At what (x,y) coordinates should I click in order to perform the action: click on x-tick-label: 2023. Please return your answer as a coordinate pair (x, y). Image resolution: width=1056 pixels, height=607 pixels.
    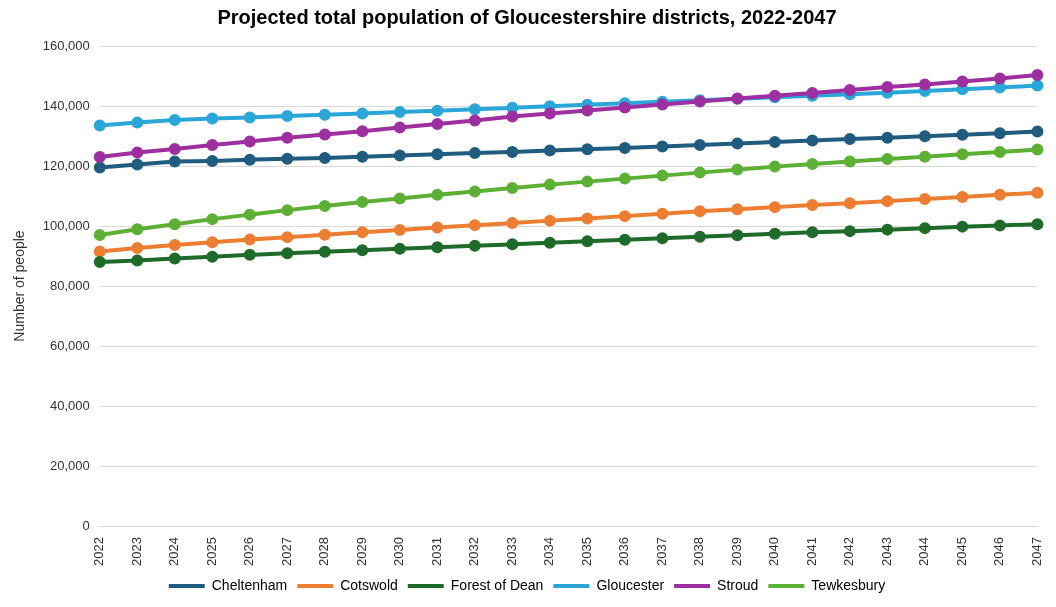
    Looking at the image, I should click on (136, 551).